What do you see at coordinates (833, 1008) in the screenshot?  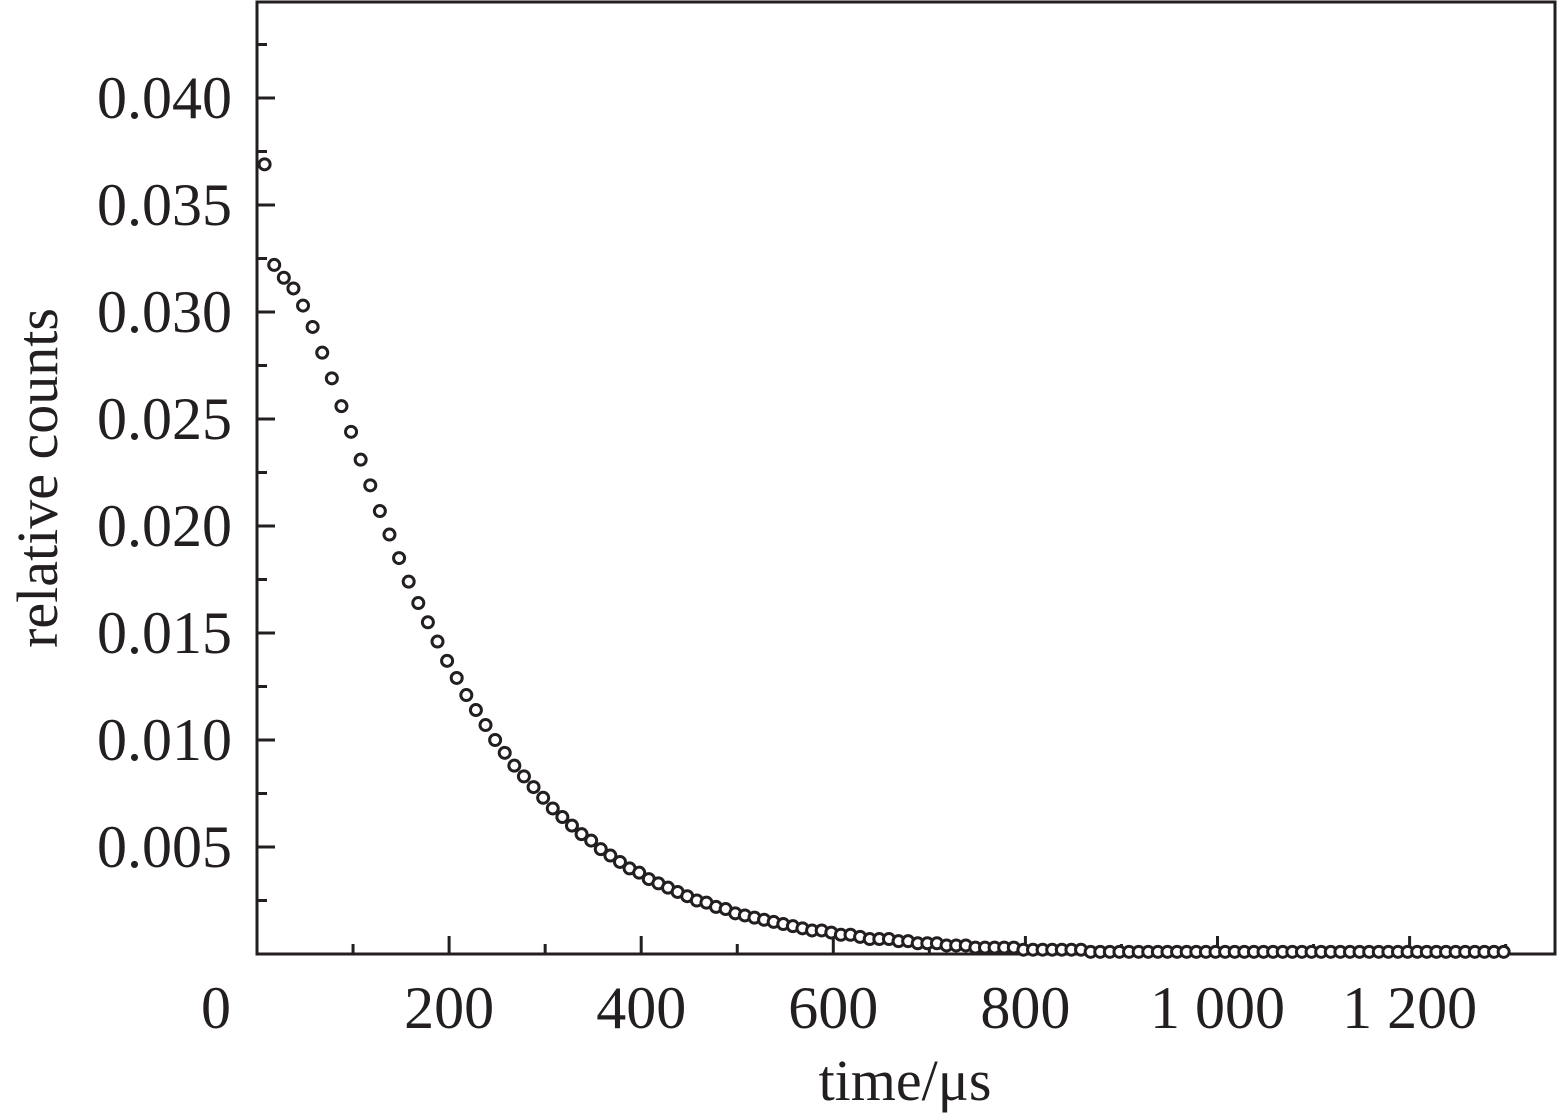 I see `x-tick-label: 600` at bounding box center [833, 1008].